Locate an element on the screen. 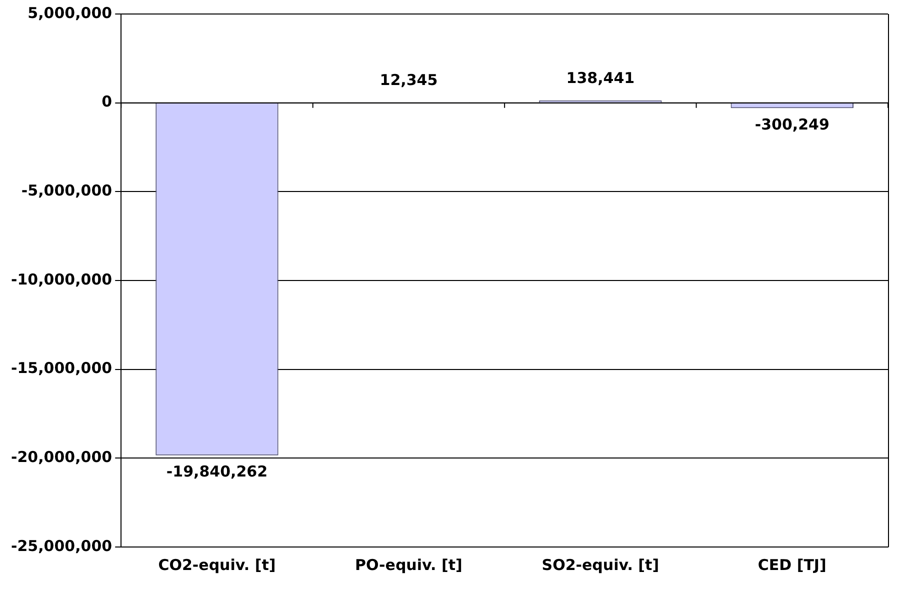 This screenshot has width=910, height=591. x-tick-label: PO-equiv. [t] is located at coordinates (408, 565).